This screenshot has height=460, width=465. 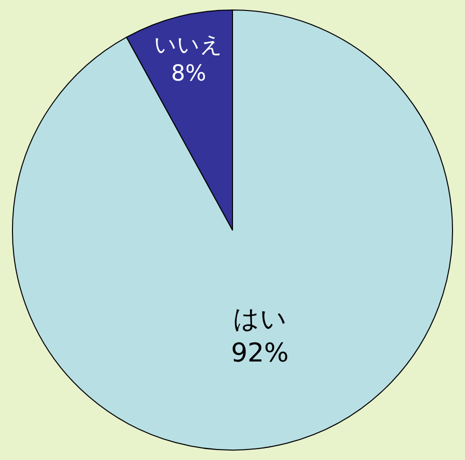 I want to click on data-label: 8%, so click(x=188, y=73).